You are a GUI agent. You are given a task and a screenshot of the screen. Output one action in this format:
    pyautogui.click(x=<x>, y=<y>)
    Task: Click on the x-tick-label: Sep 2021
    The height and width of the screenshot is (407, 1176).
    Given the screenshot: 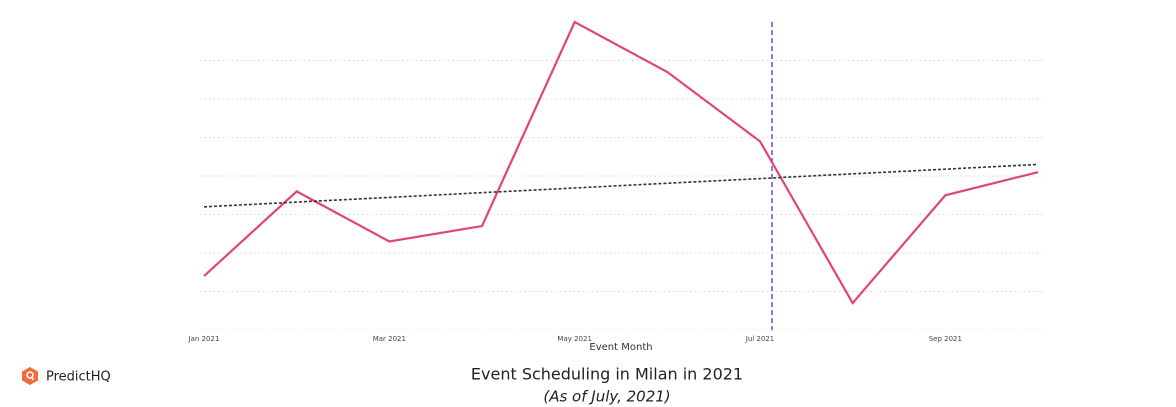 What is the action you would take?
    pyautogui.click(x=945, y=339)
    